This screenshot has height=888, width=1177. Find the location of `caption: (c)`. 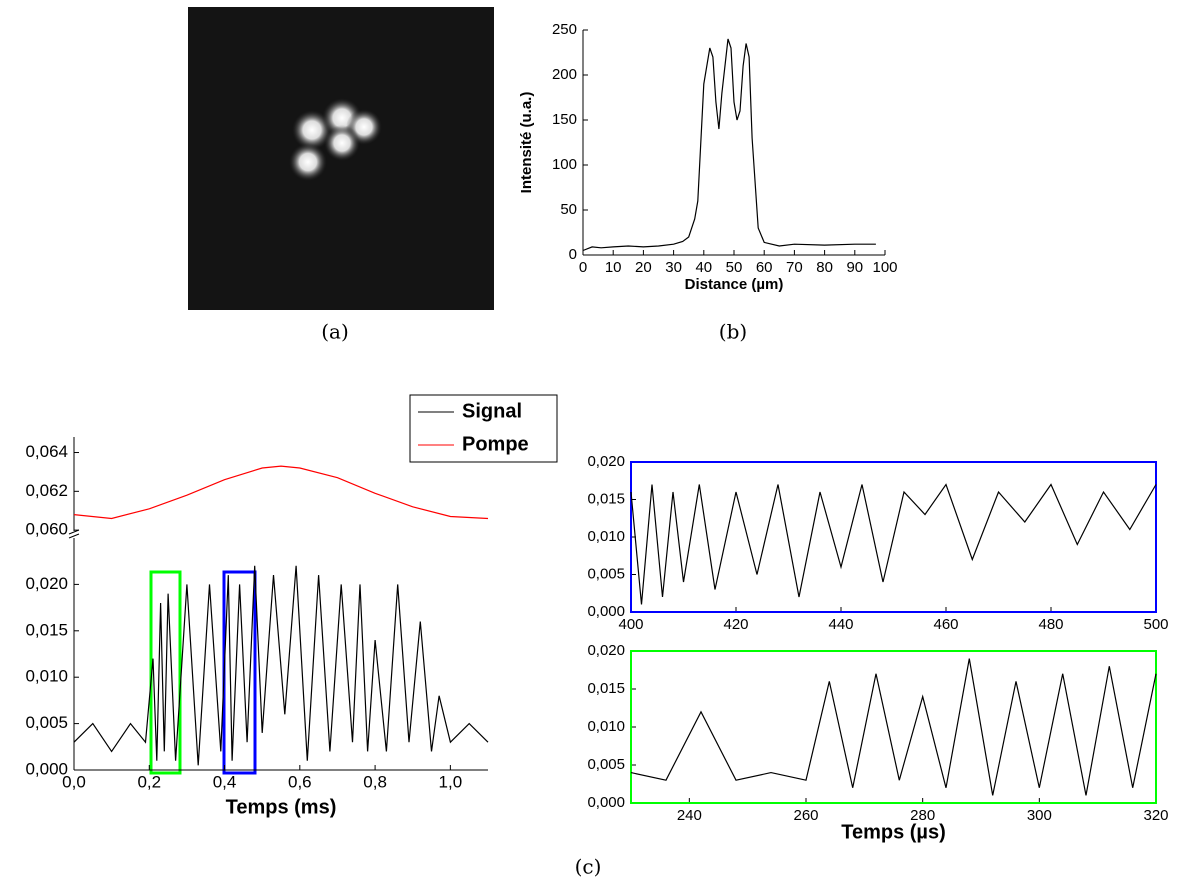

caption: (c) is located at coordinates (588, 867).